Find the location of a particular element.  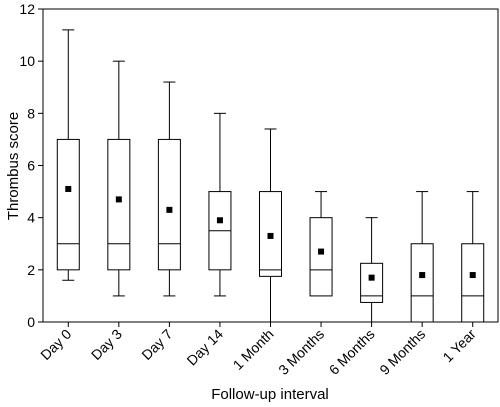

y-tick-label: 8 is located at coordinates (31, 113).